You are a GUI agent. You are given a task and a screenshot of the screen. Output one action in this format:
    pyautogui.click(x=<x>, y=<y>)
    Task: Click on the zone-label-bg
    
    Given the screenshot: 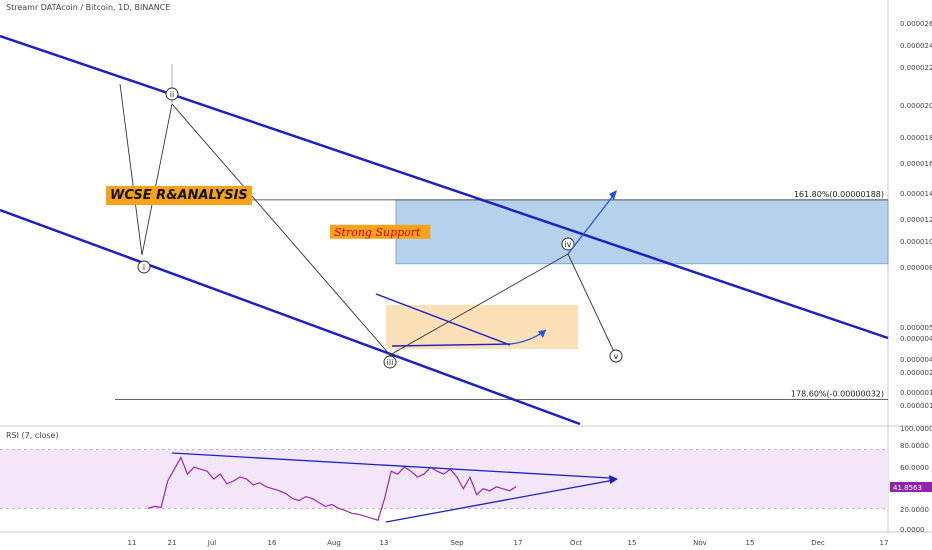 What is the action you would take?
    pyautogui.click(x=380, y=231)
    